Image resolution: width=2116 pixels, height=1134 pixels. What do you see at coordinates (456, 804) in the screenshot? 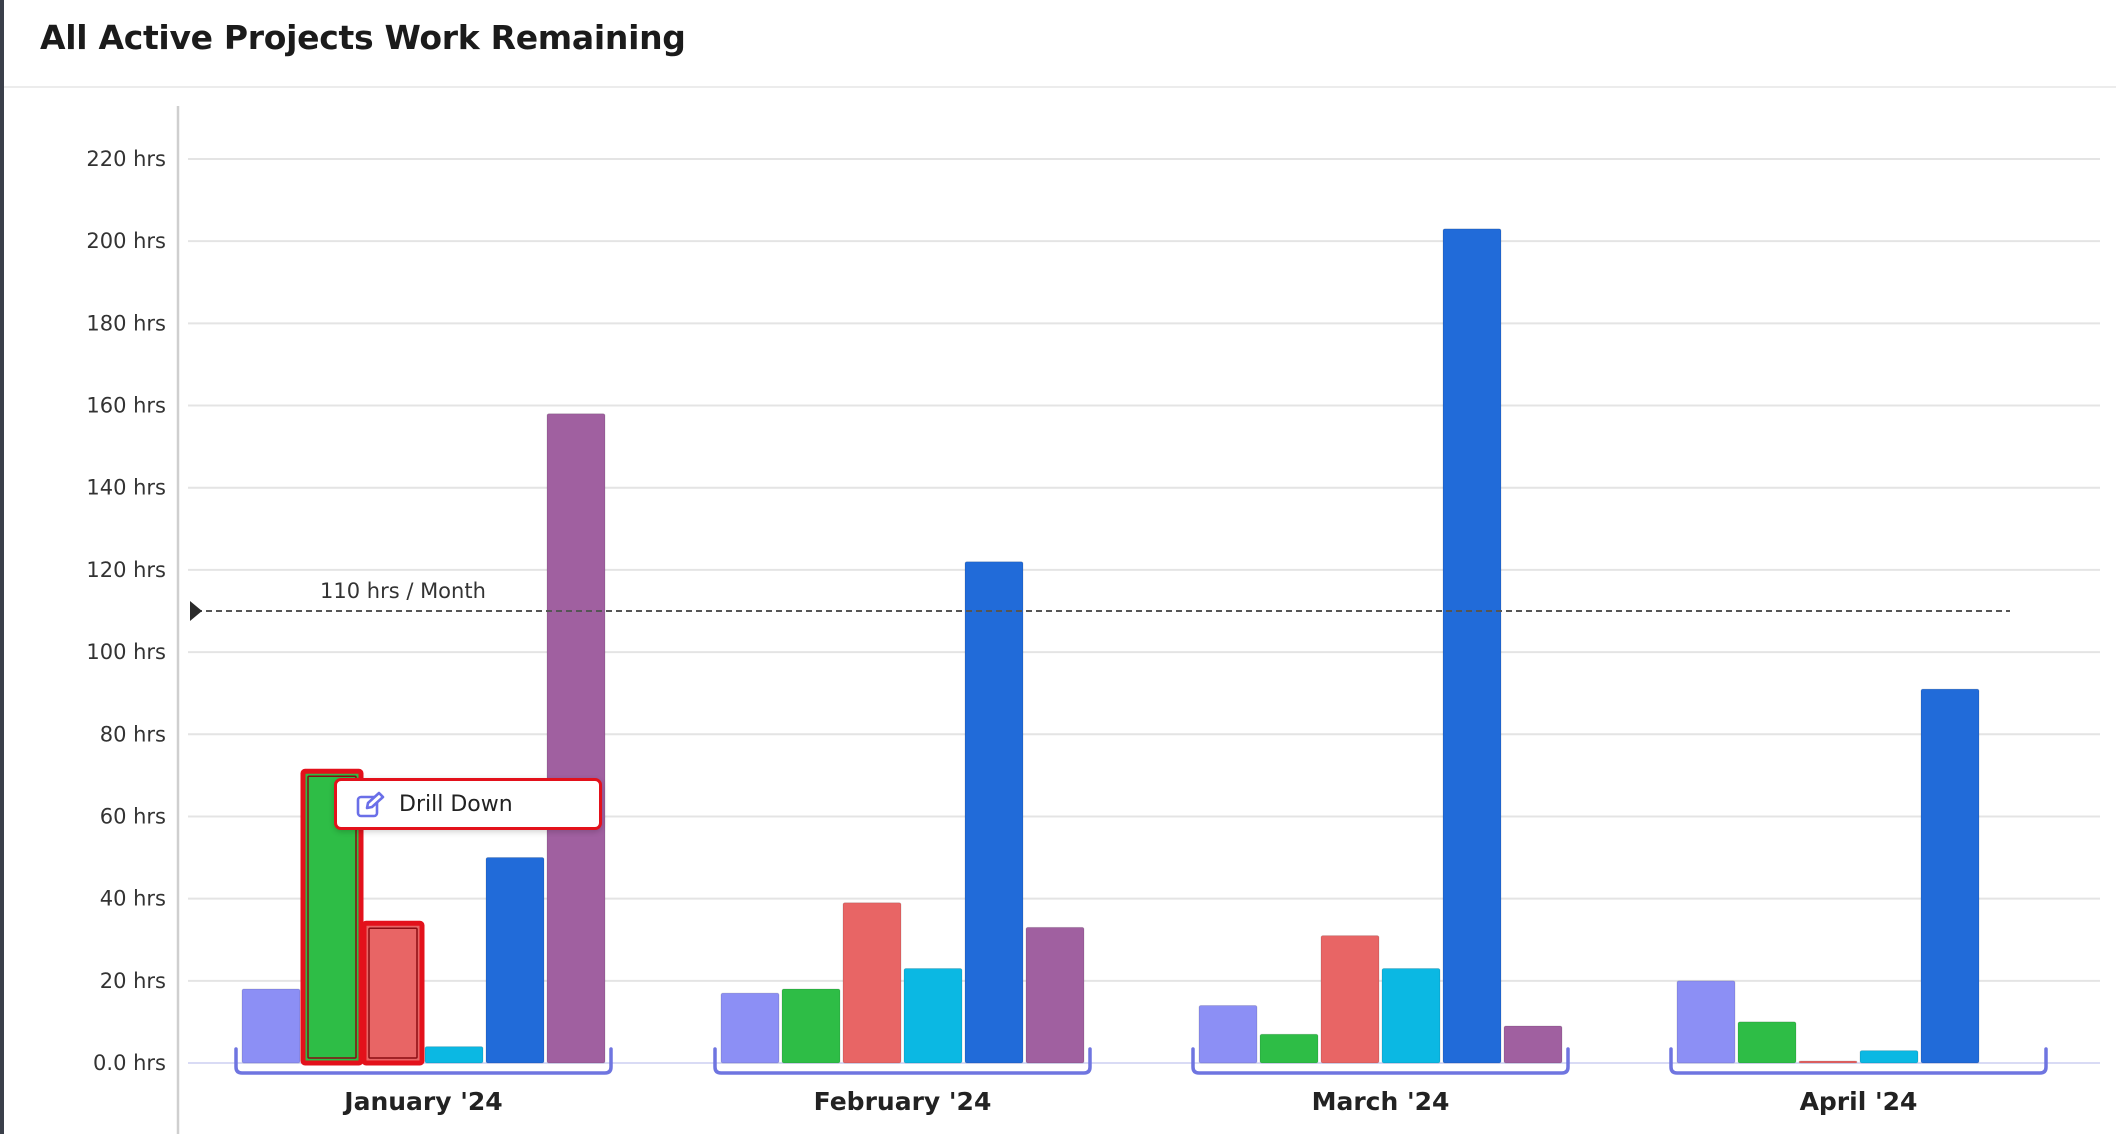
I see `drill-down-label: Drill Down` at bounding box center [456, 804].